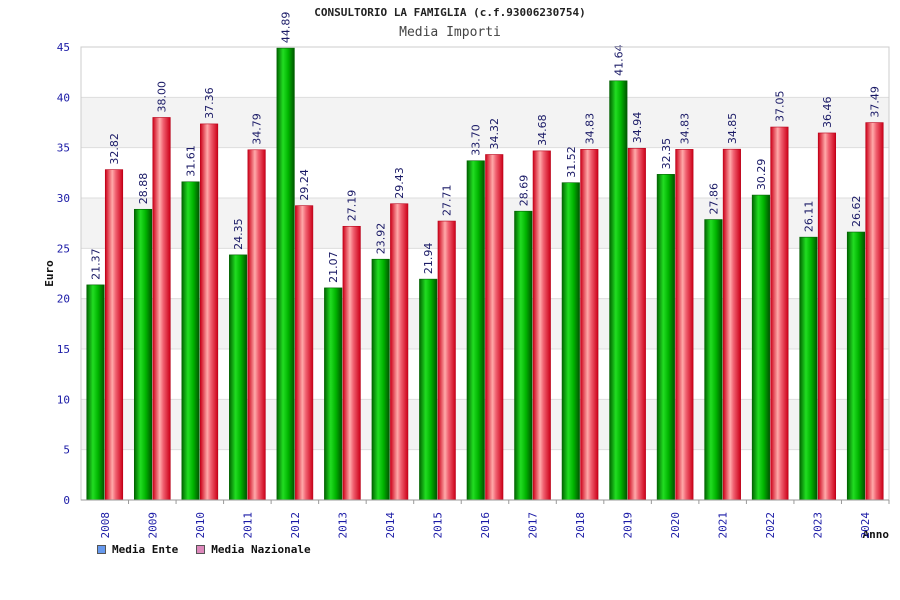 This screenshot has height=600, width=900. I want to click on legend-item-media-ente: Media Ente, so click(137, 549).